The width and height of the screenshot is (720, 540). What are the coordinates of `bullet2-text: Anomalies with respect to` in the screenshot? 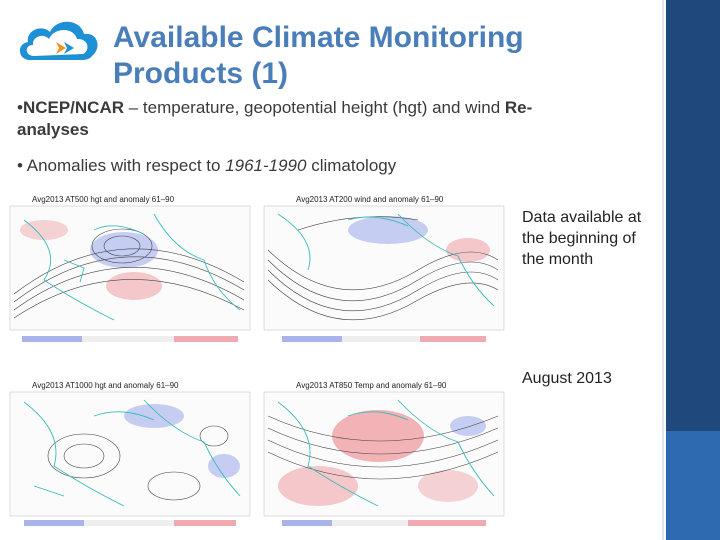 It's located at (126, 165).